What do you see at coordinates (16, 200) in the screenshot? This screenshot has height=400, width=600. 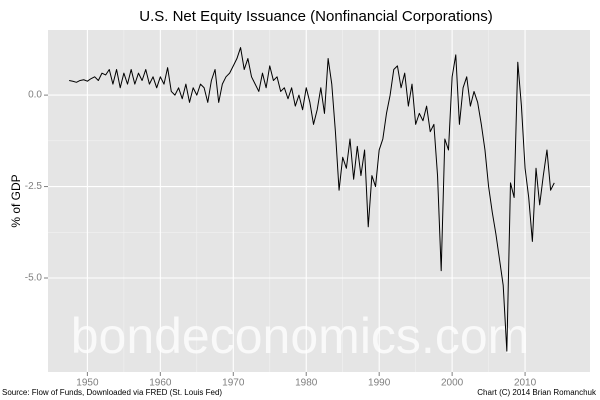 I see `y-axis-label: % of GDP` at bounding box center [16, 200].